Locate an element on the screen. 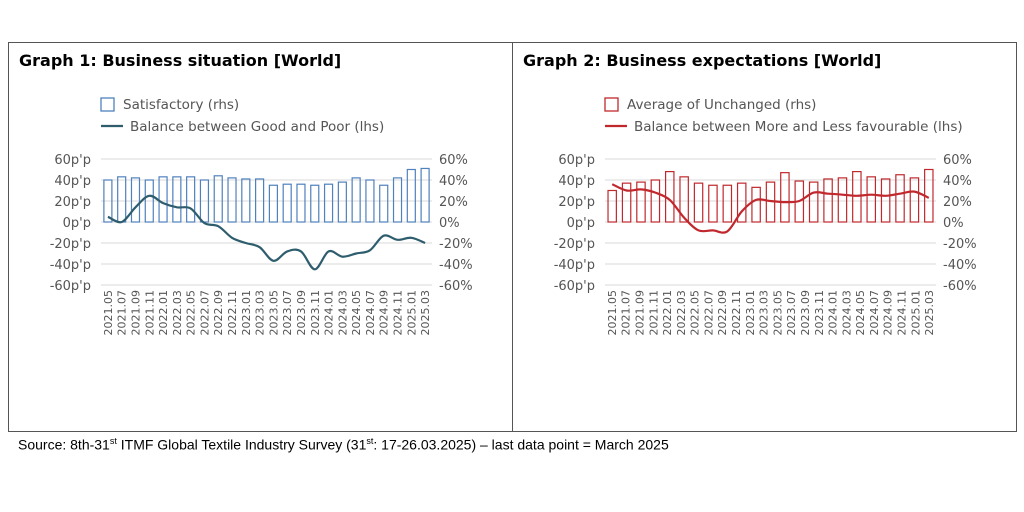 This screenshot has width=1024, height=512. graph-1-ytick-right: -20% is located at coordinates (456, 244).